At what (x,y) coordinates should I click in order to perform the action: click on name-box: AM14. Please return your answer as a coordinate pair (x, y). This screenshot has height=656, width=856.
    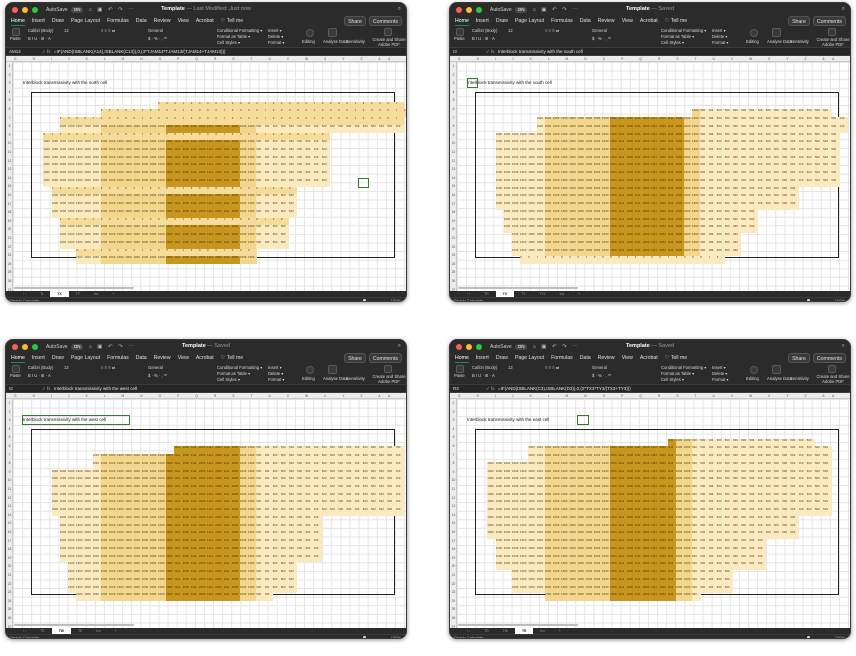
    Looking at the image, I should click on (15, 51).